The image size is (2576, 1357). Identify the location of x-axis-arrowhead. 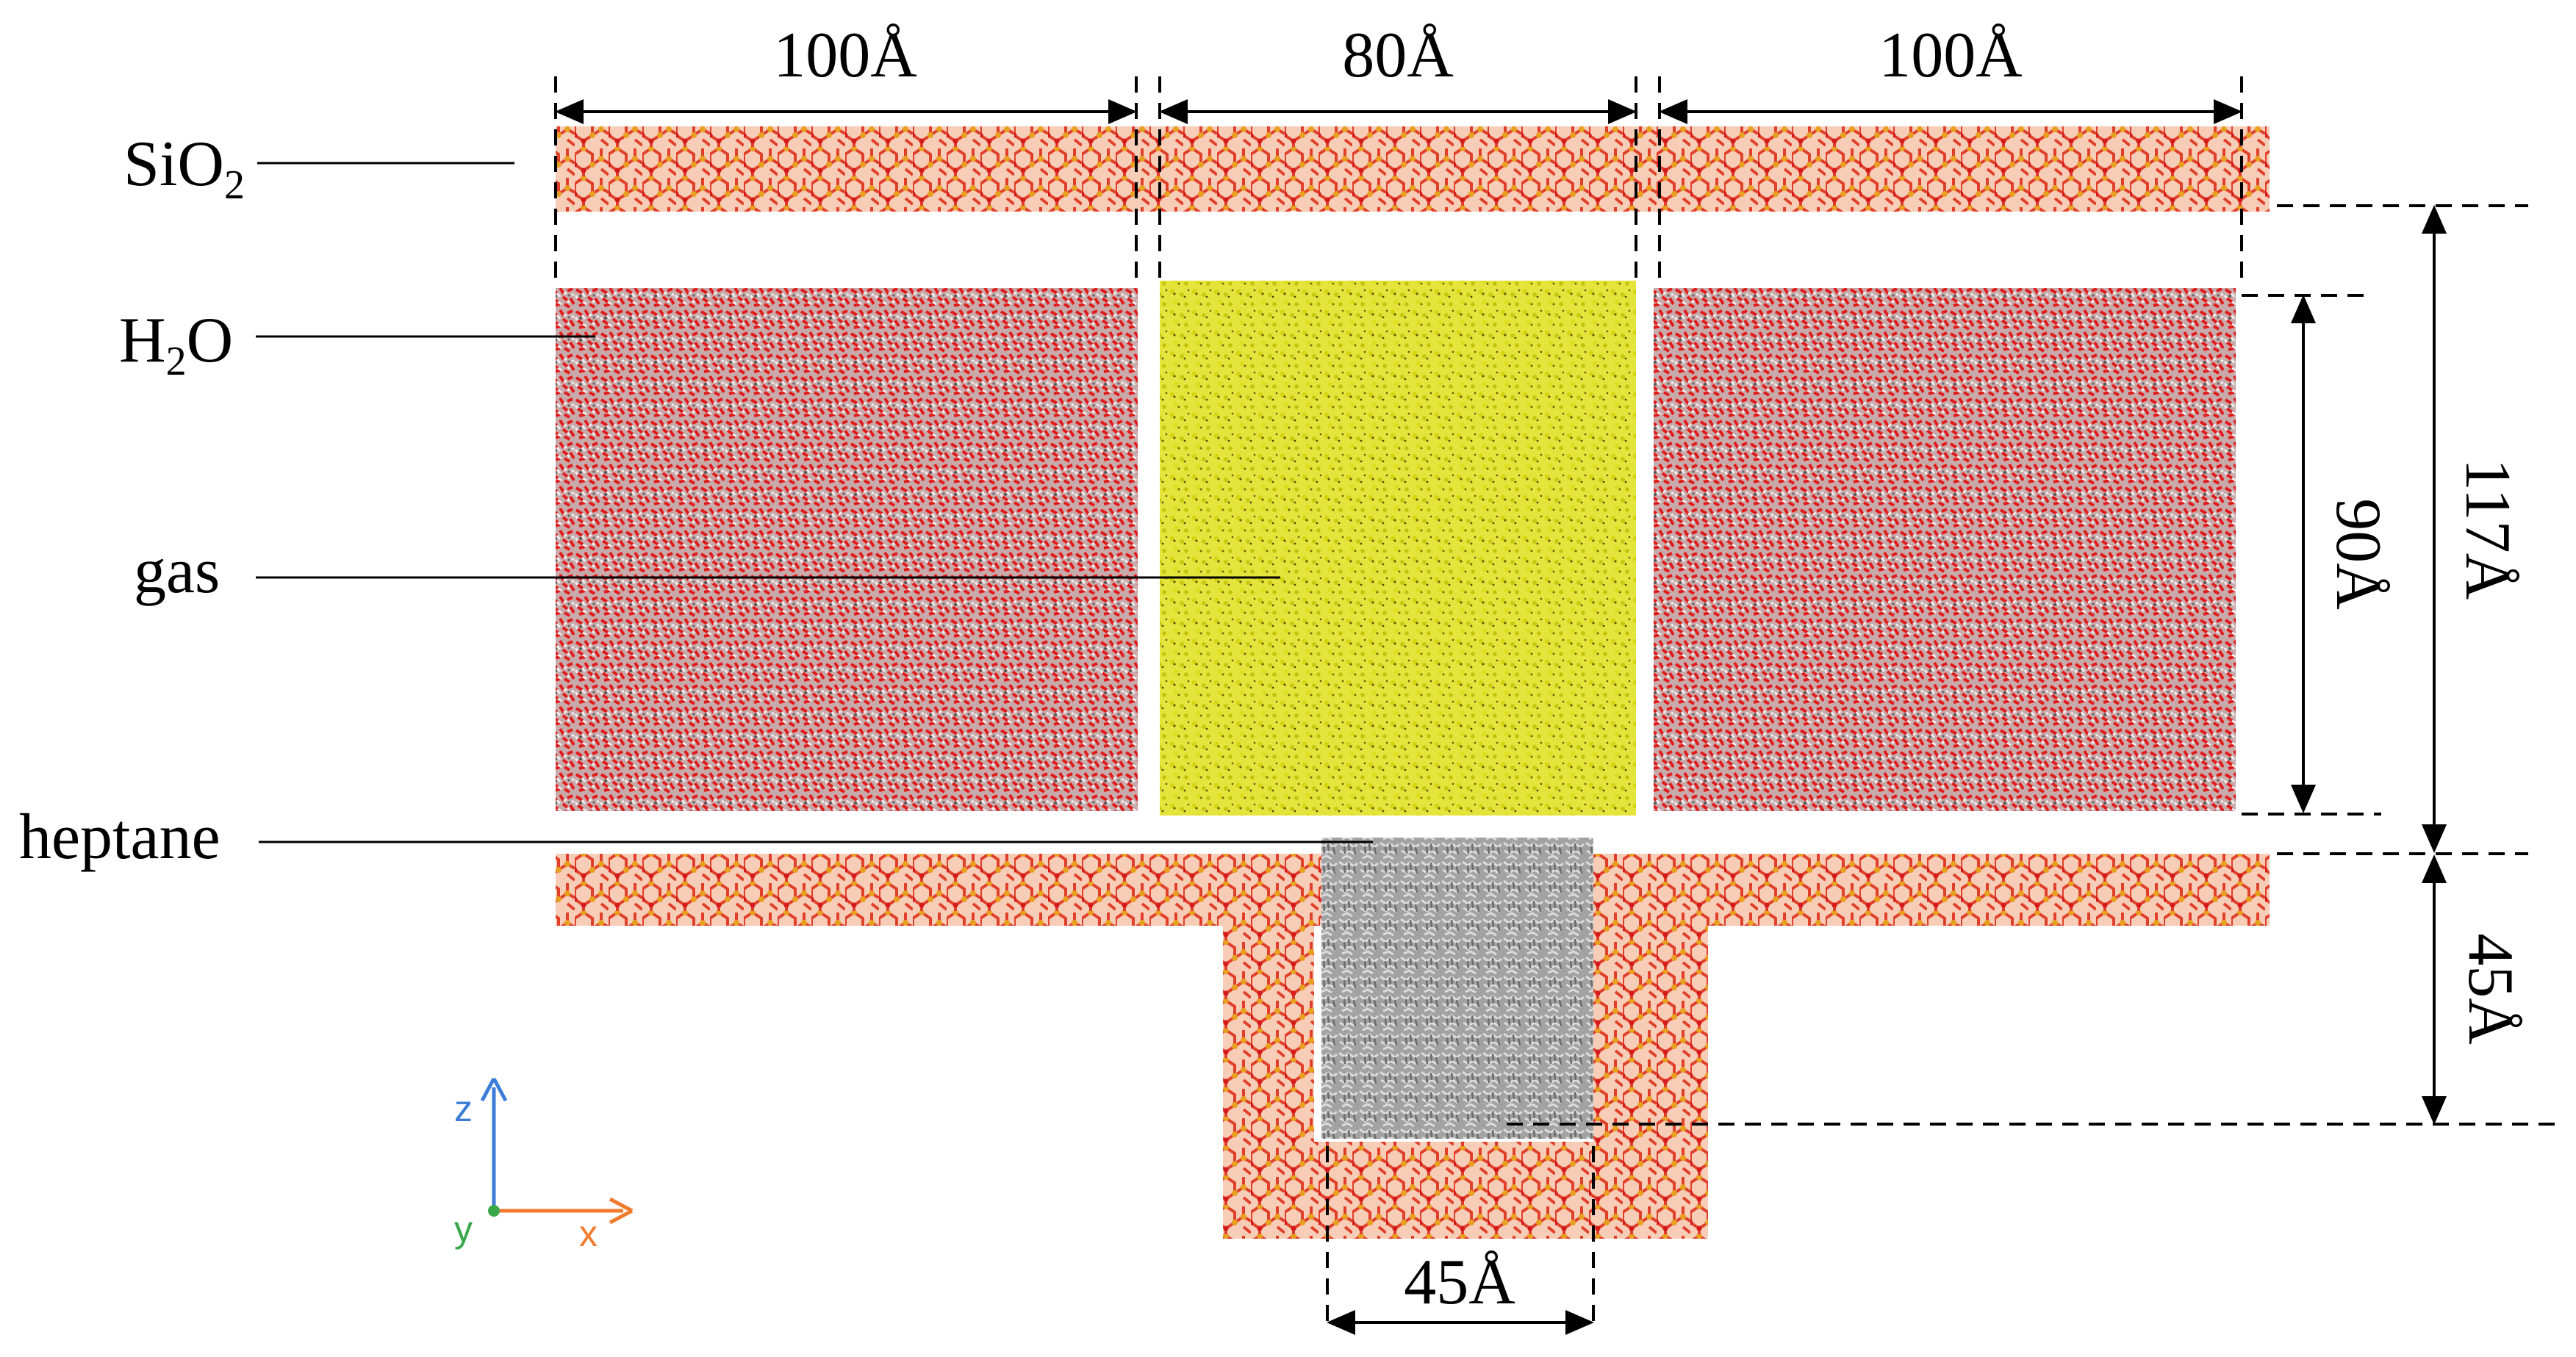
(621, 1211).